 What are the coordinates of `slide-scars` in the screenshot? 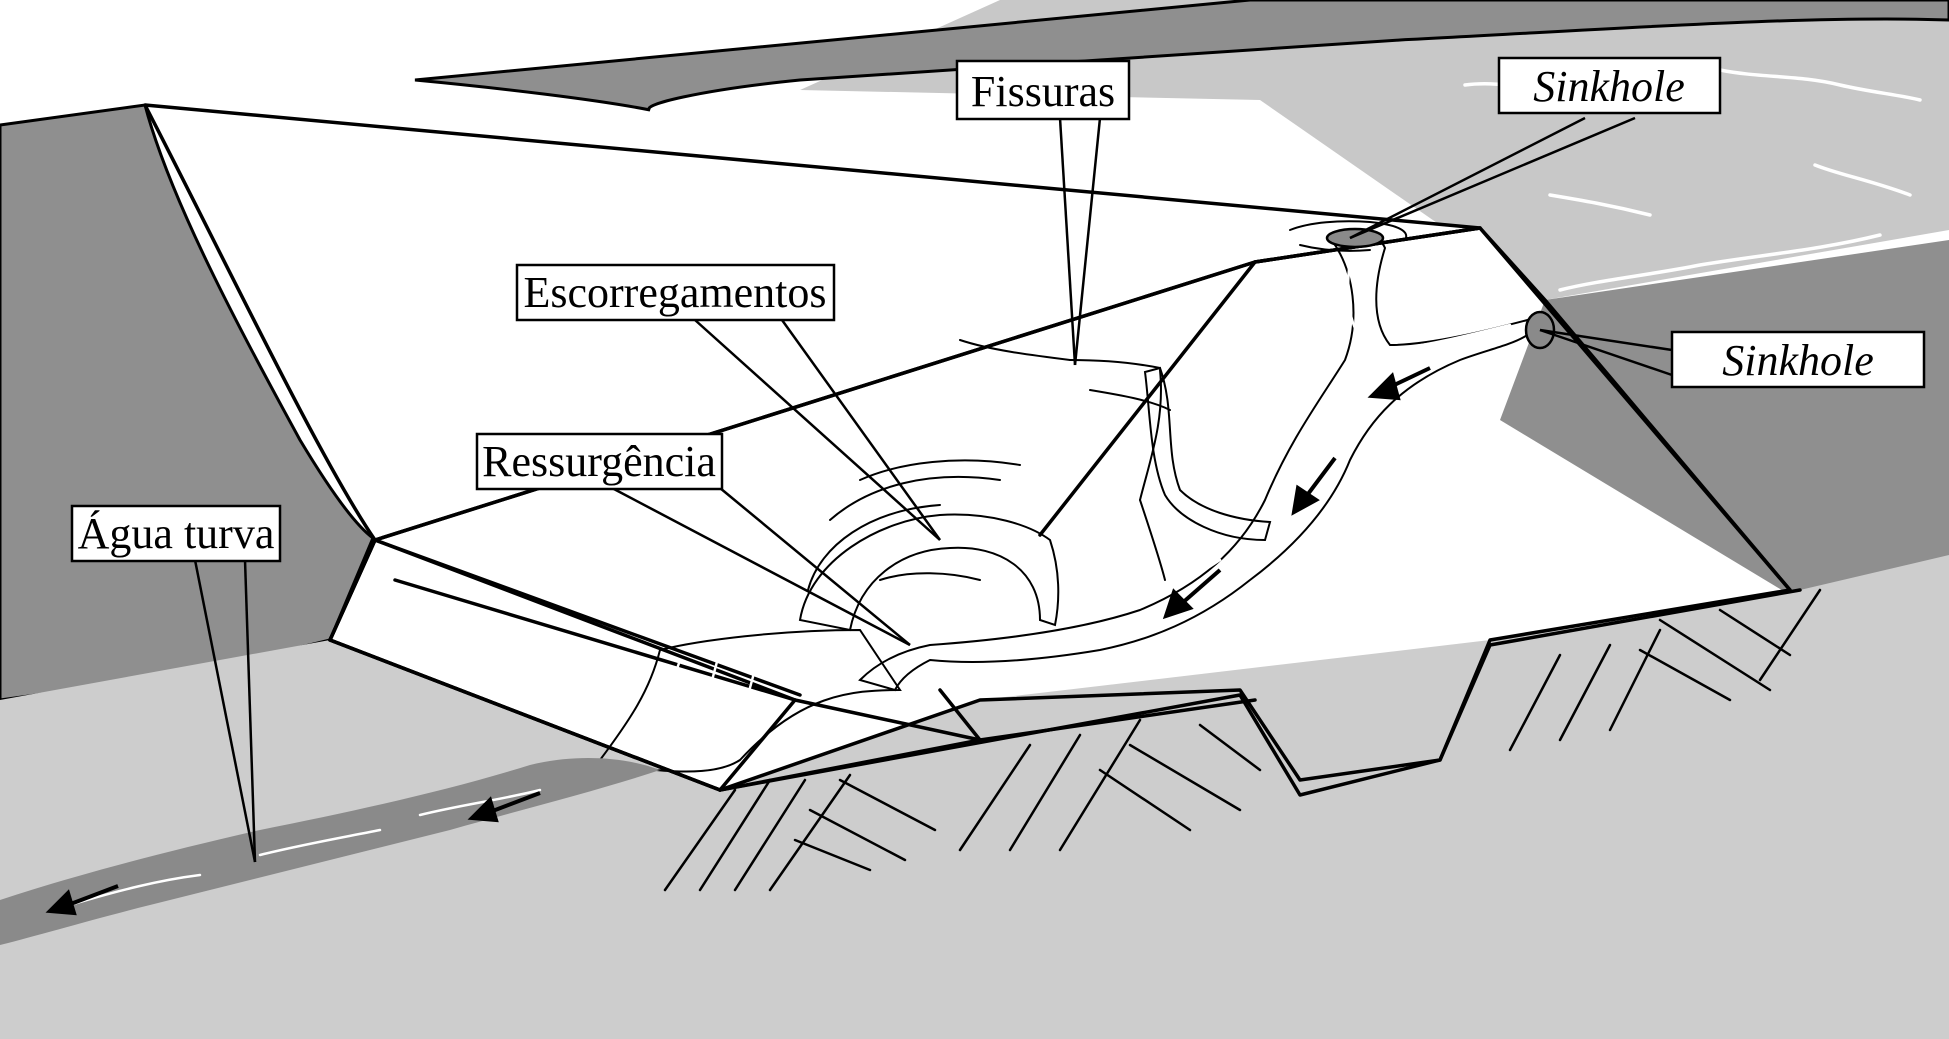 It's located at (984, 485).